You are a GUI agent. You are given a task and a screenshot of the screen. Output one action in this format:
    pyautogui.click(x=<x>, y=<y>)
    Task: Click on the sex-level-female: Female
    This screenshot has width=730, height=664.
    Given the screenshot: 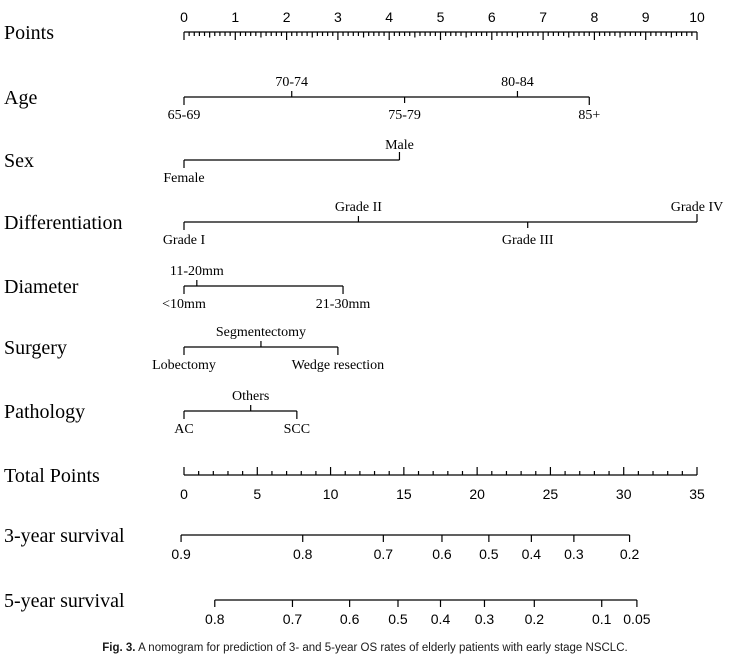 What is the action you would take?
    pyautogui.click(x=183, y=178)
    